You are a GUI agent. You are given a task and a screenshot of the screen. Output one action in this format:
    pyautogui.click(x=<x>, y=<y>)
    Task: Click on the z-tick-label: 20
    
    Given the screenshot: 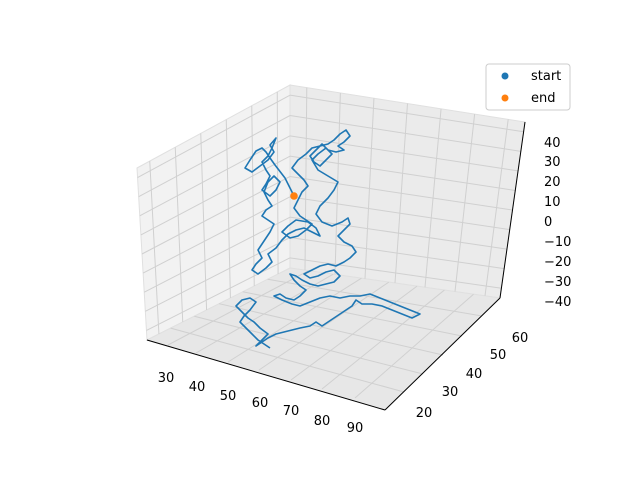 What is the action you would take?
    pyautogui.click(x=552, y=182)
    